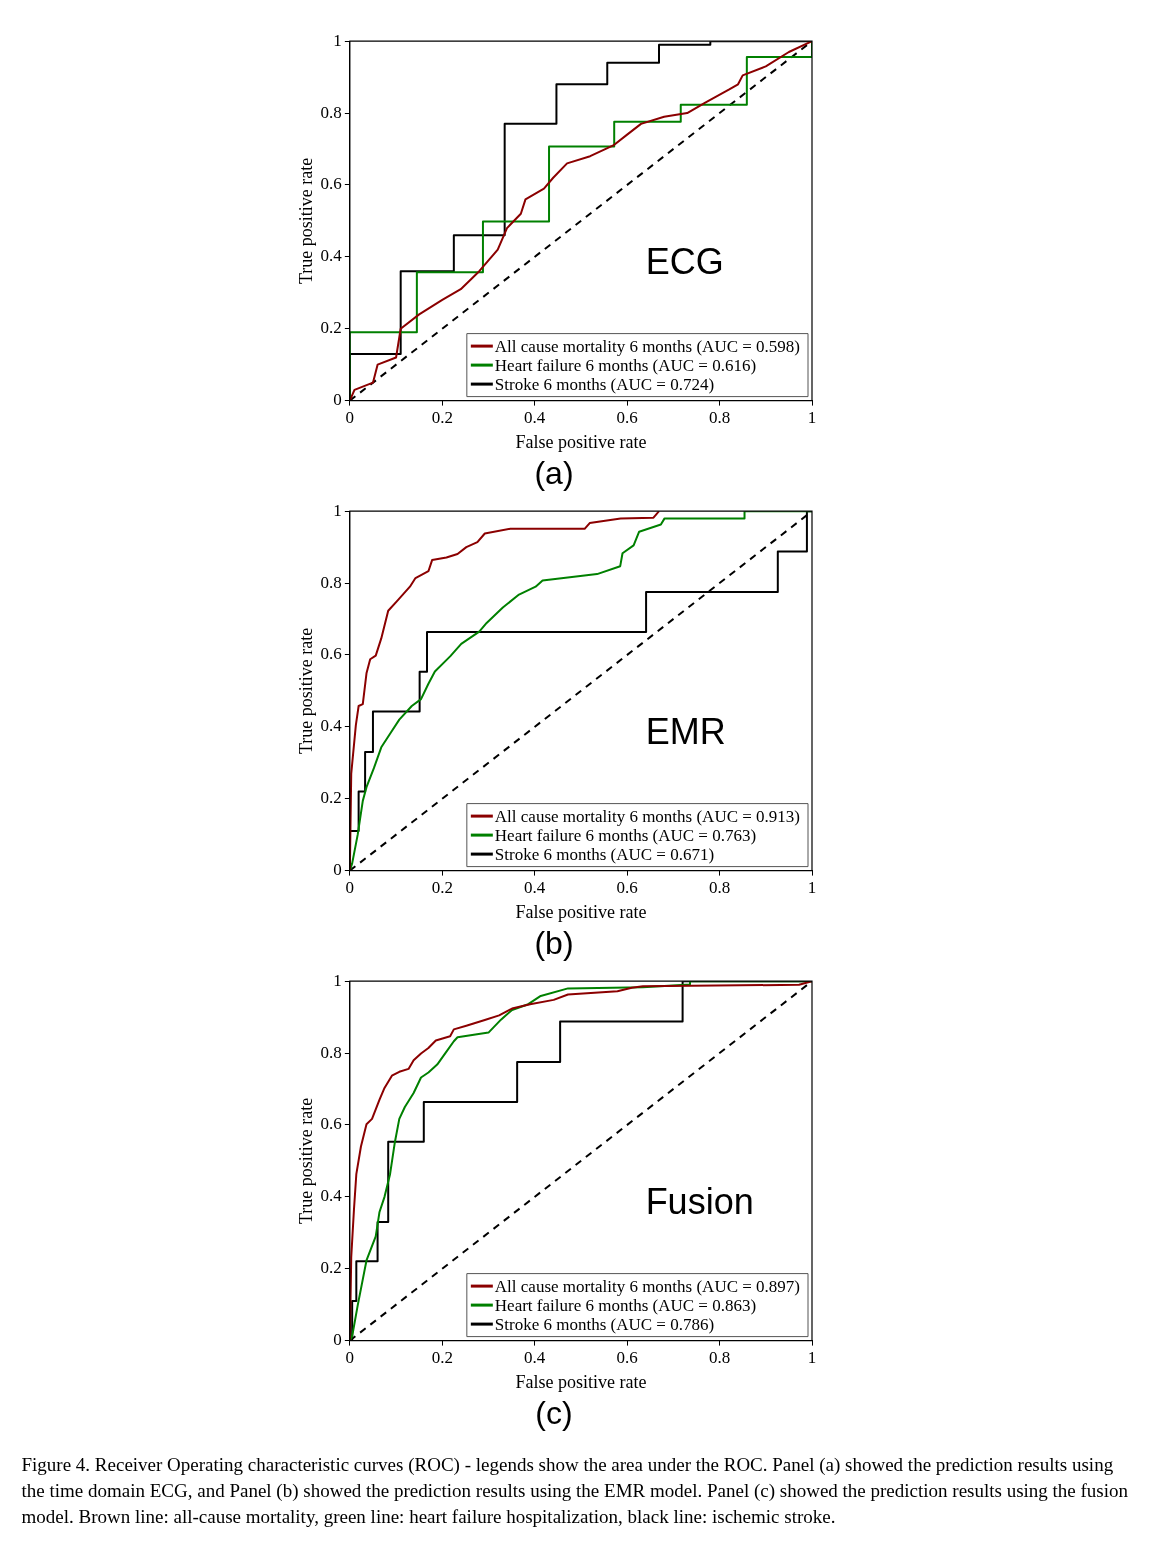 Image resolution: width=1153 pixels, height=1542 pixels. What do you see at coordinates (625, 835) in the screenshot?
I see `legend-label: Heart failure 6 months (AUC = 0.763)` at bounding box center [625, 835].